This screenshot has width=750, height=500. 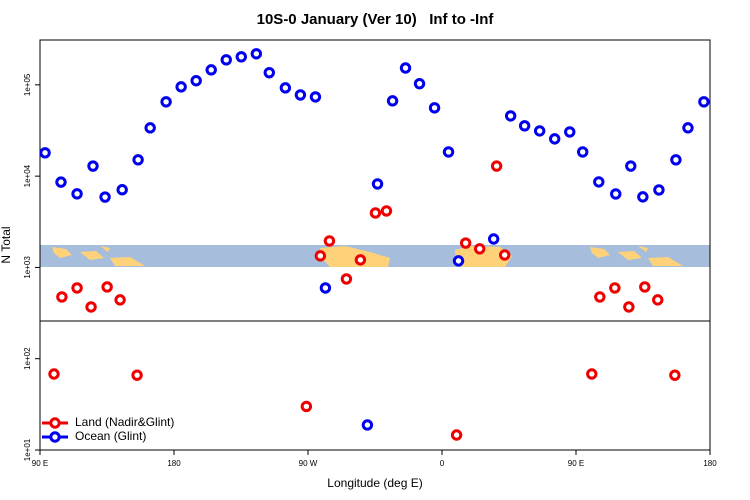 I want to click on y-tick-label: 1e+03, so click(x=27, y=267).